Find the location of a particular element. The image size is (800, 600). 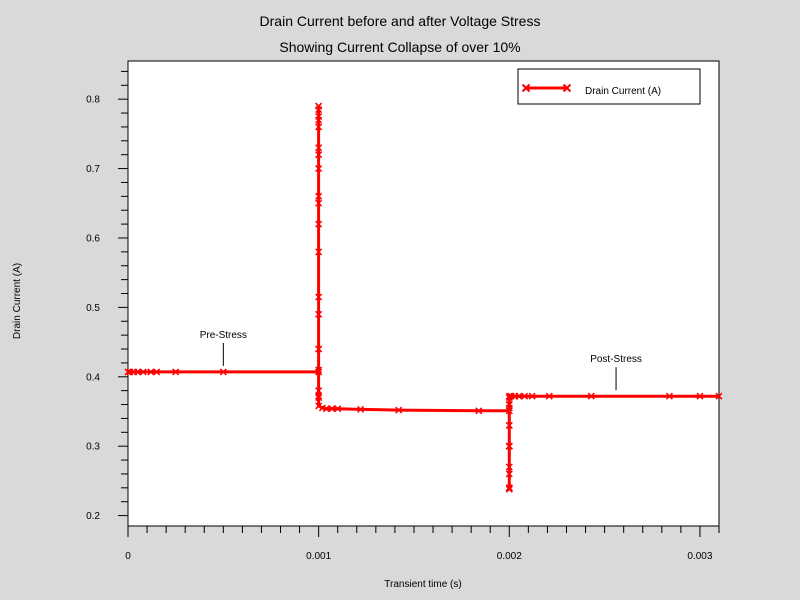

legend-markers is located at coordinates (546, 88).